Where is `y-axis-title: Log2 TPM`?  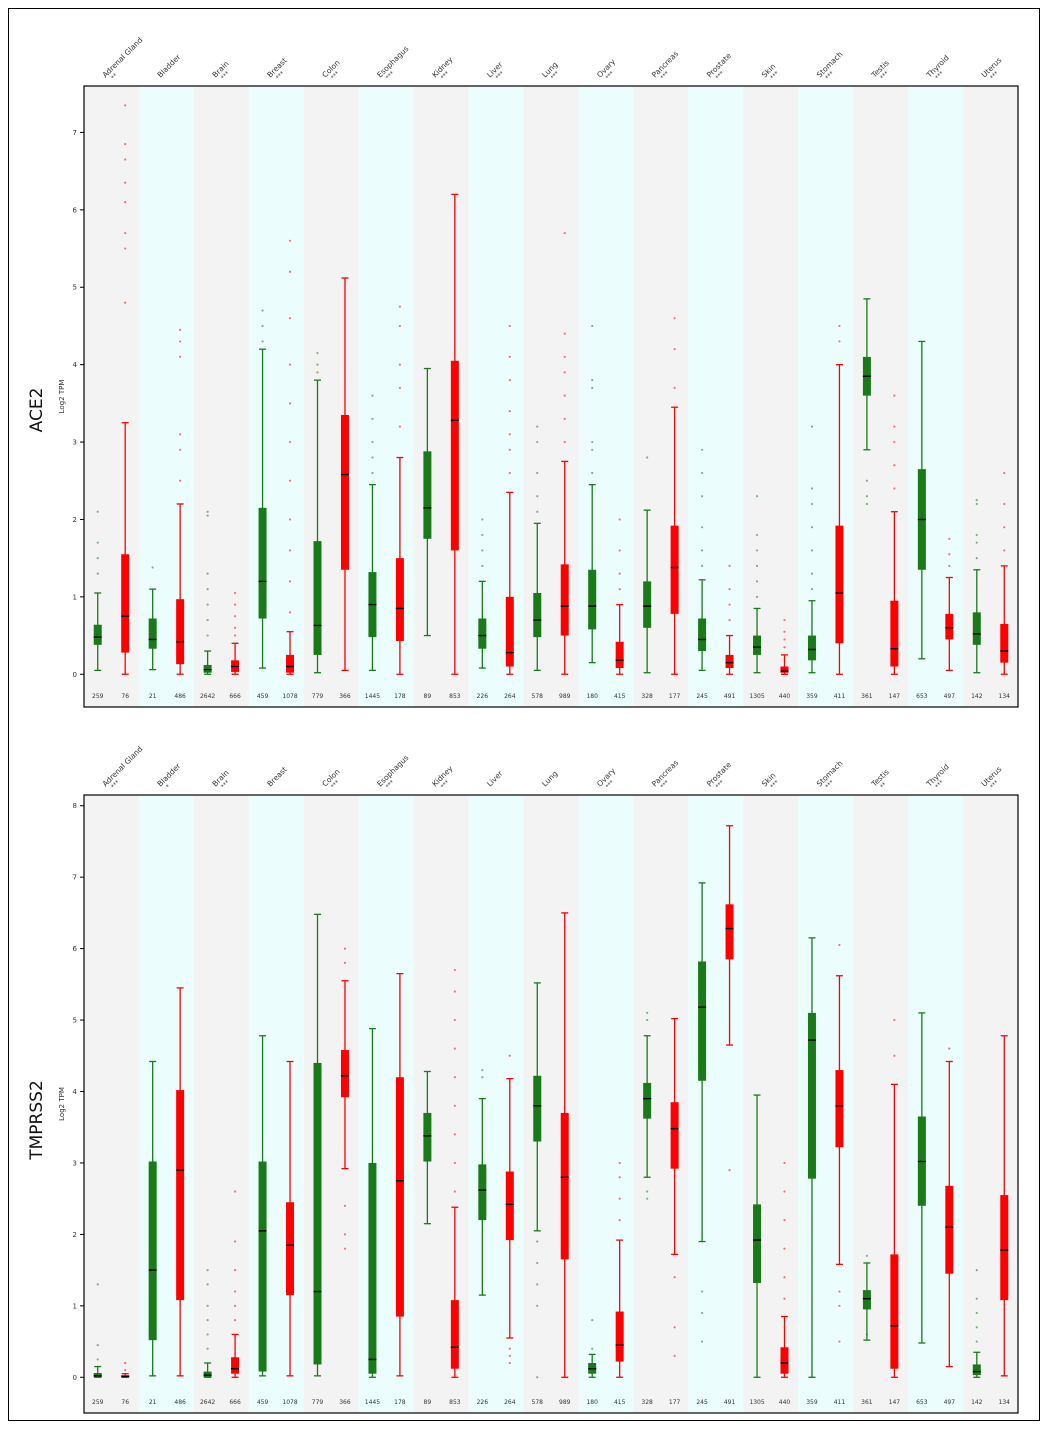
y-axis-title: Log2 TPM is located at coordinates (62, 1104).